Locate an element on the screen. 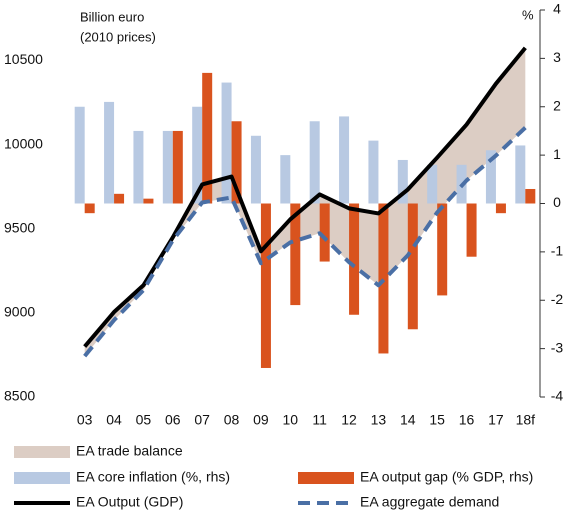 Image resolution: width=573 pixels, height=517 pixels. y-tick-label: 10000 is located at coordinates (23, 143).